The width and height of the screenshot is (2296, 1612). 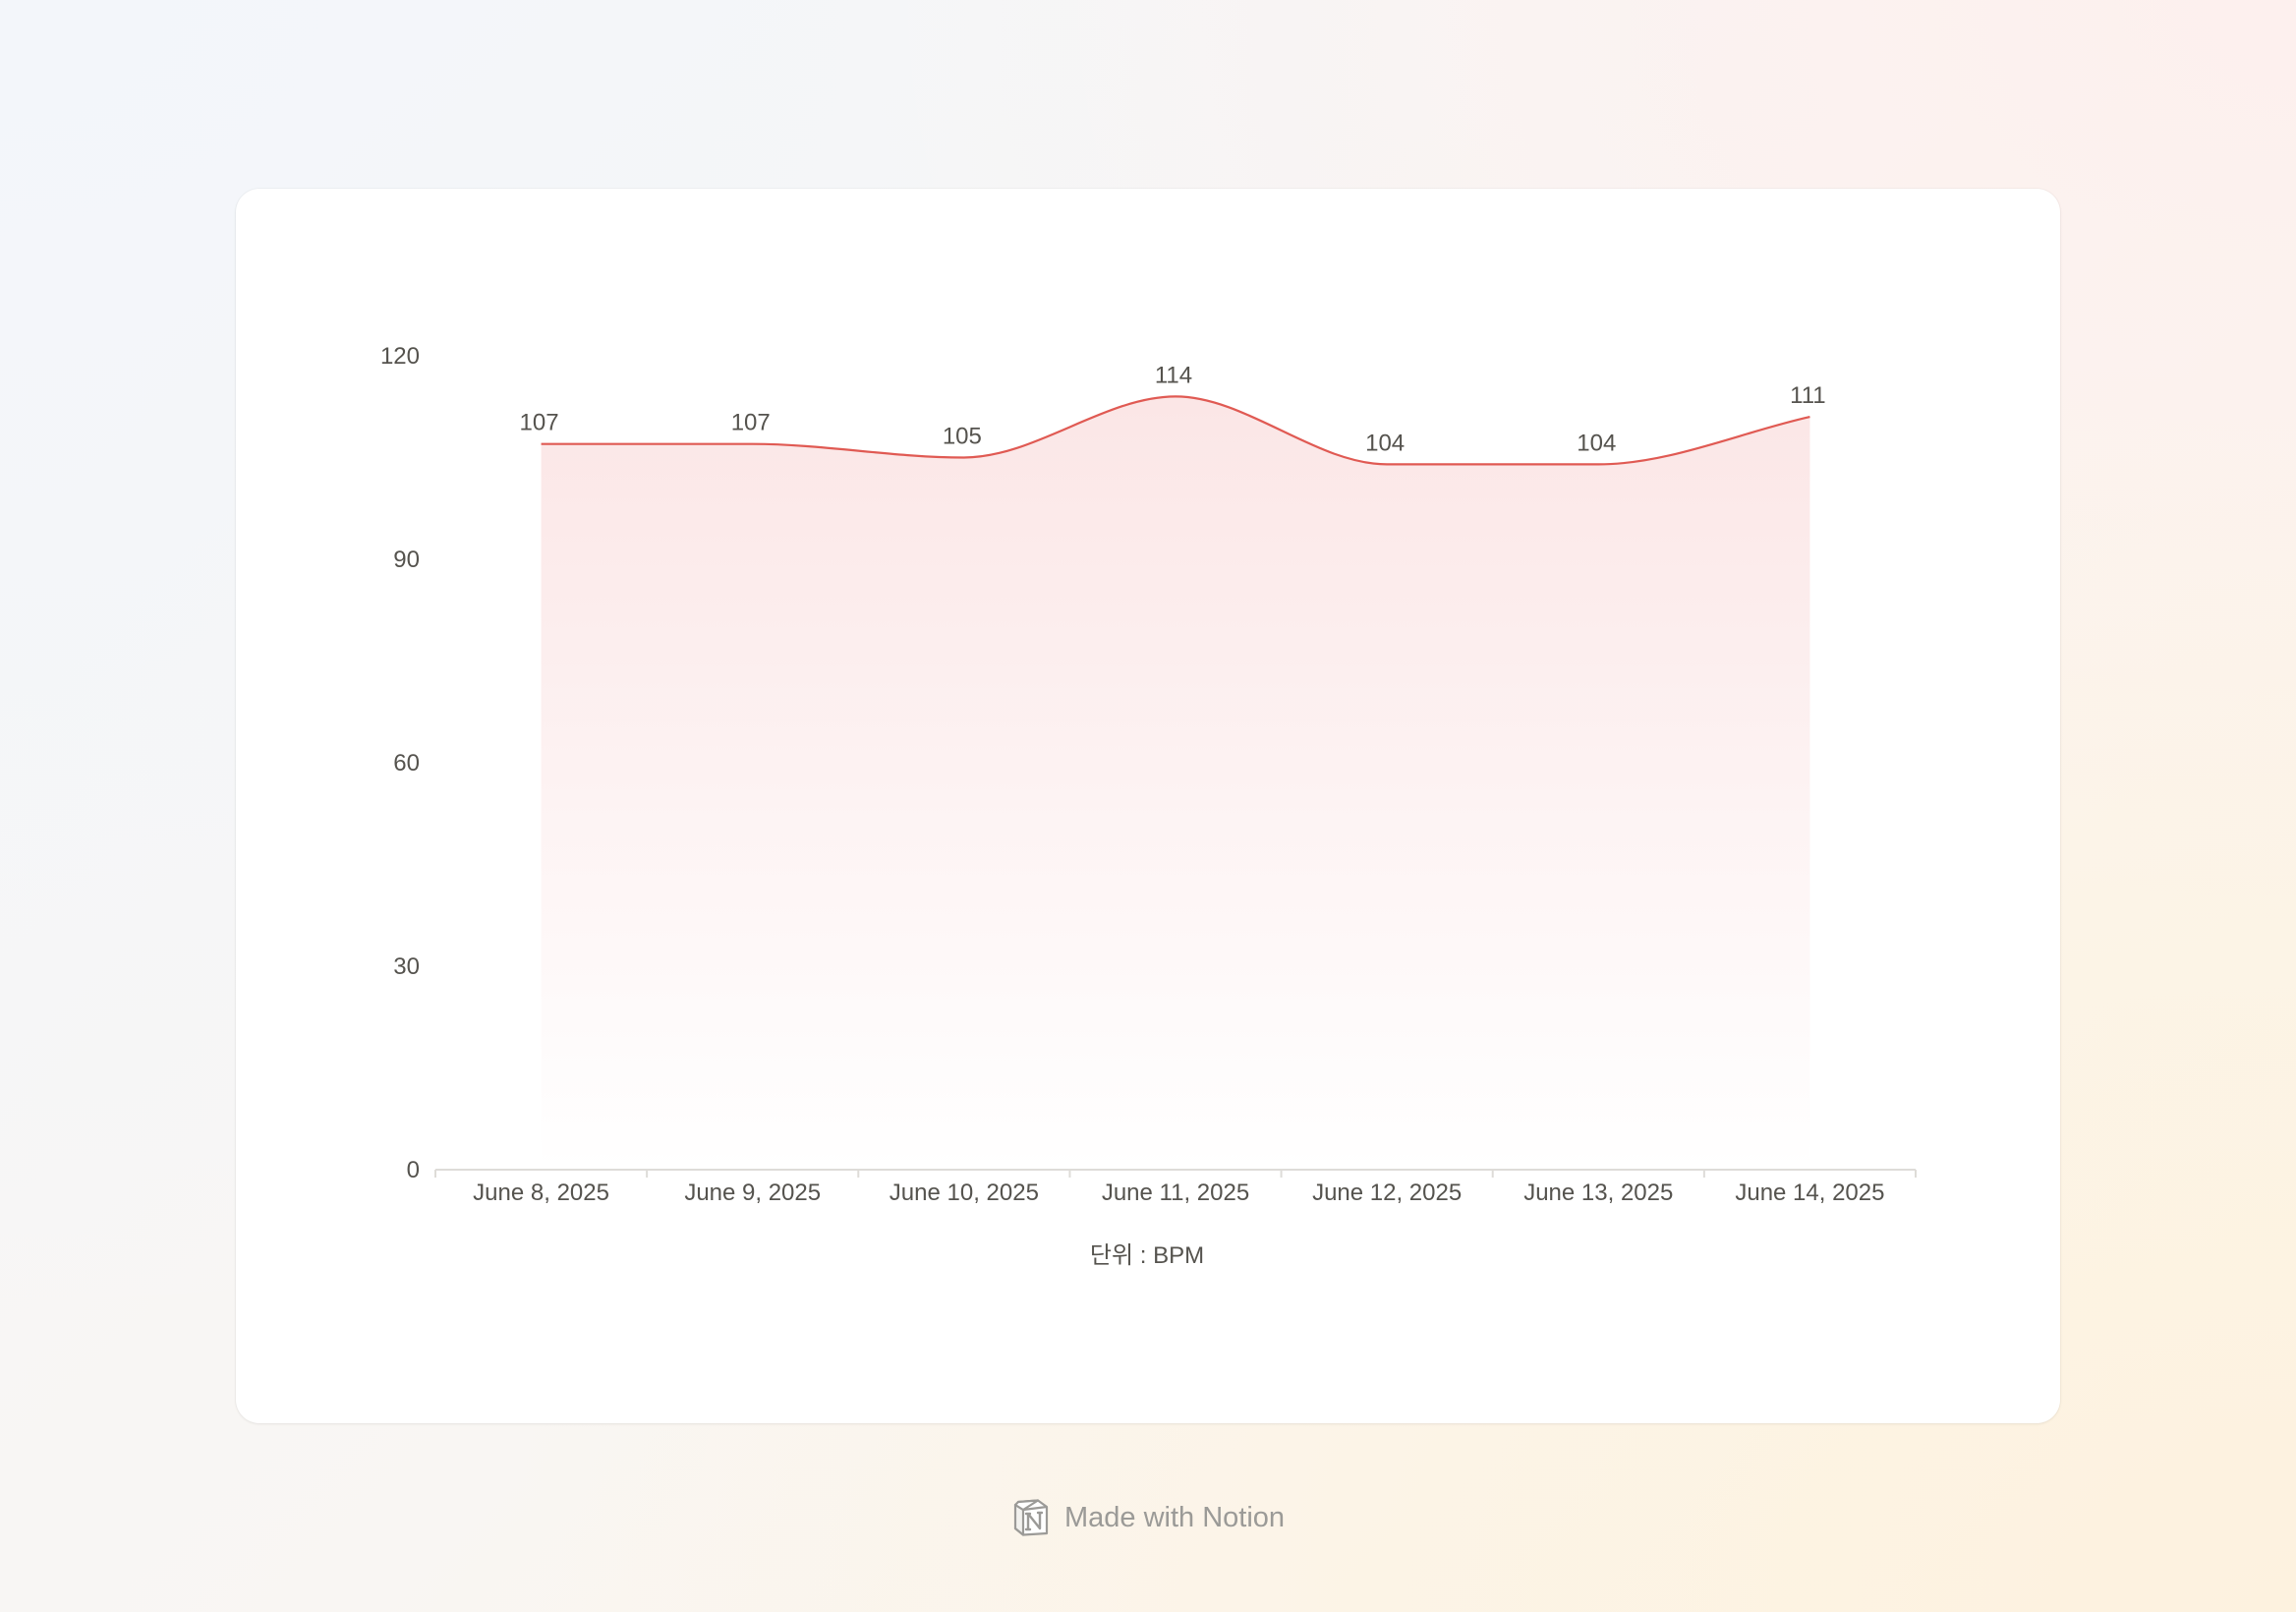 What do you see at coordinates (1808, 395) in the screenshot?
I see `data-label: 111` at bounding box center [1808, 395].